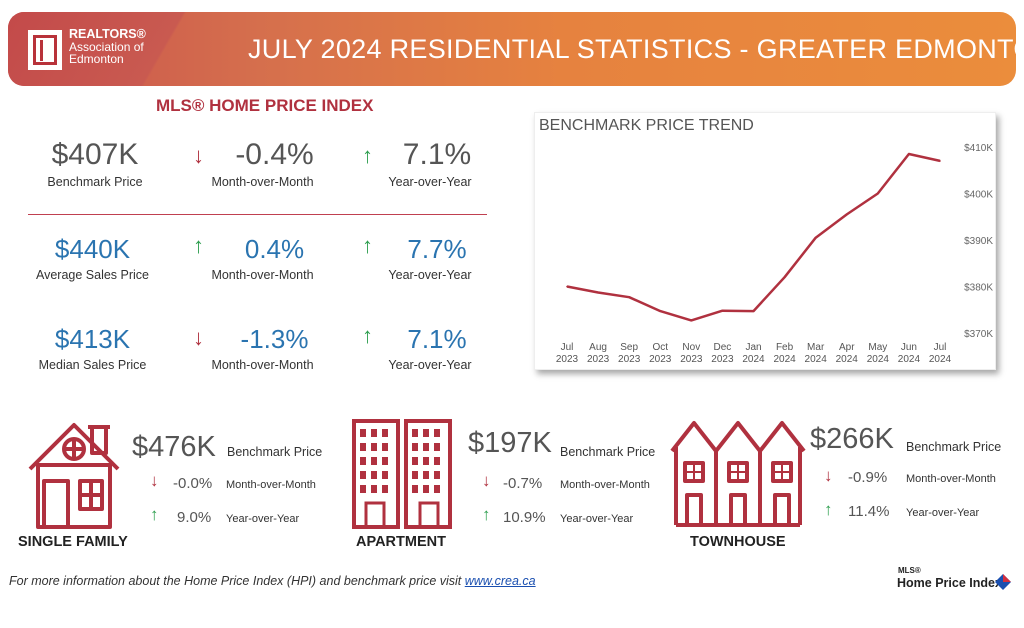 This screenshot has height=628, width=1024. What do you see at coordinates (430, 275) in the screenshot?
I see `average-yoy-label: Year-over-Year` at bounding box center [430, 275].